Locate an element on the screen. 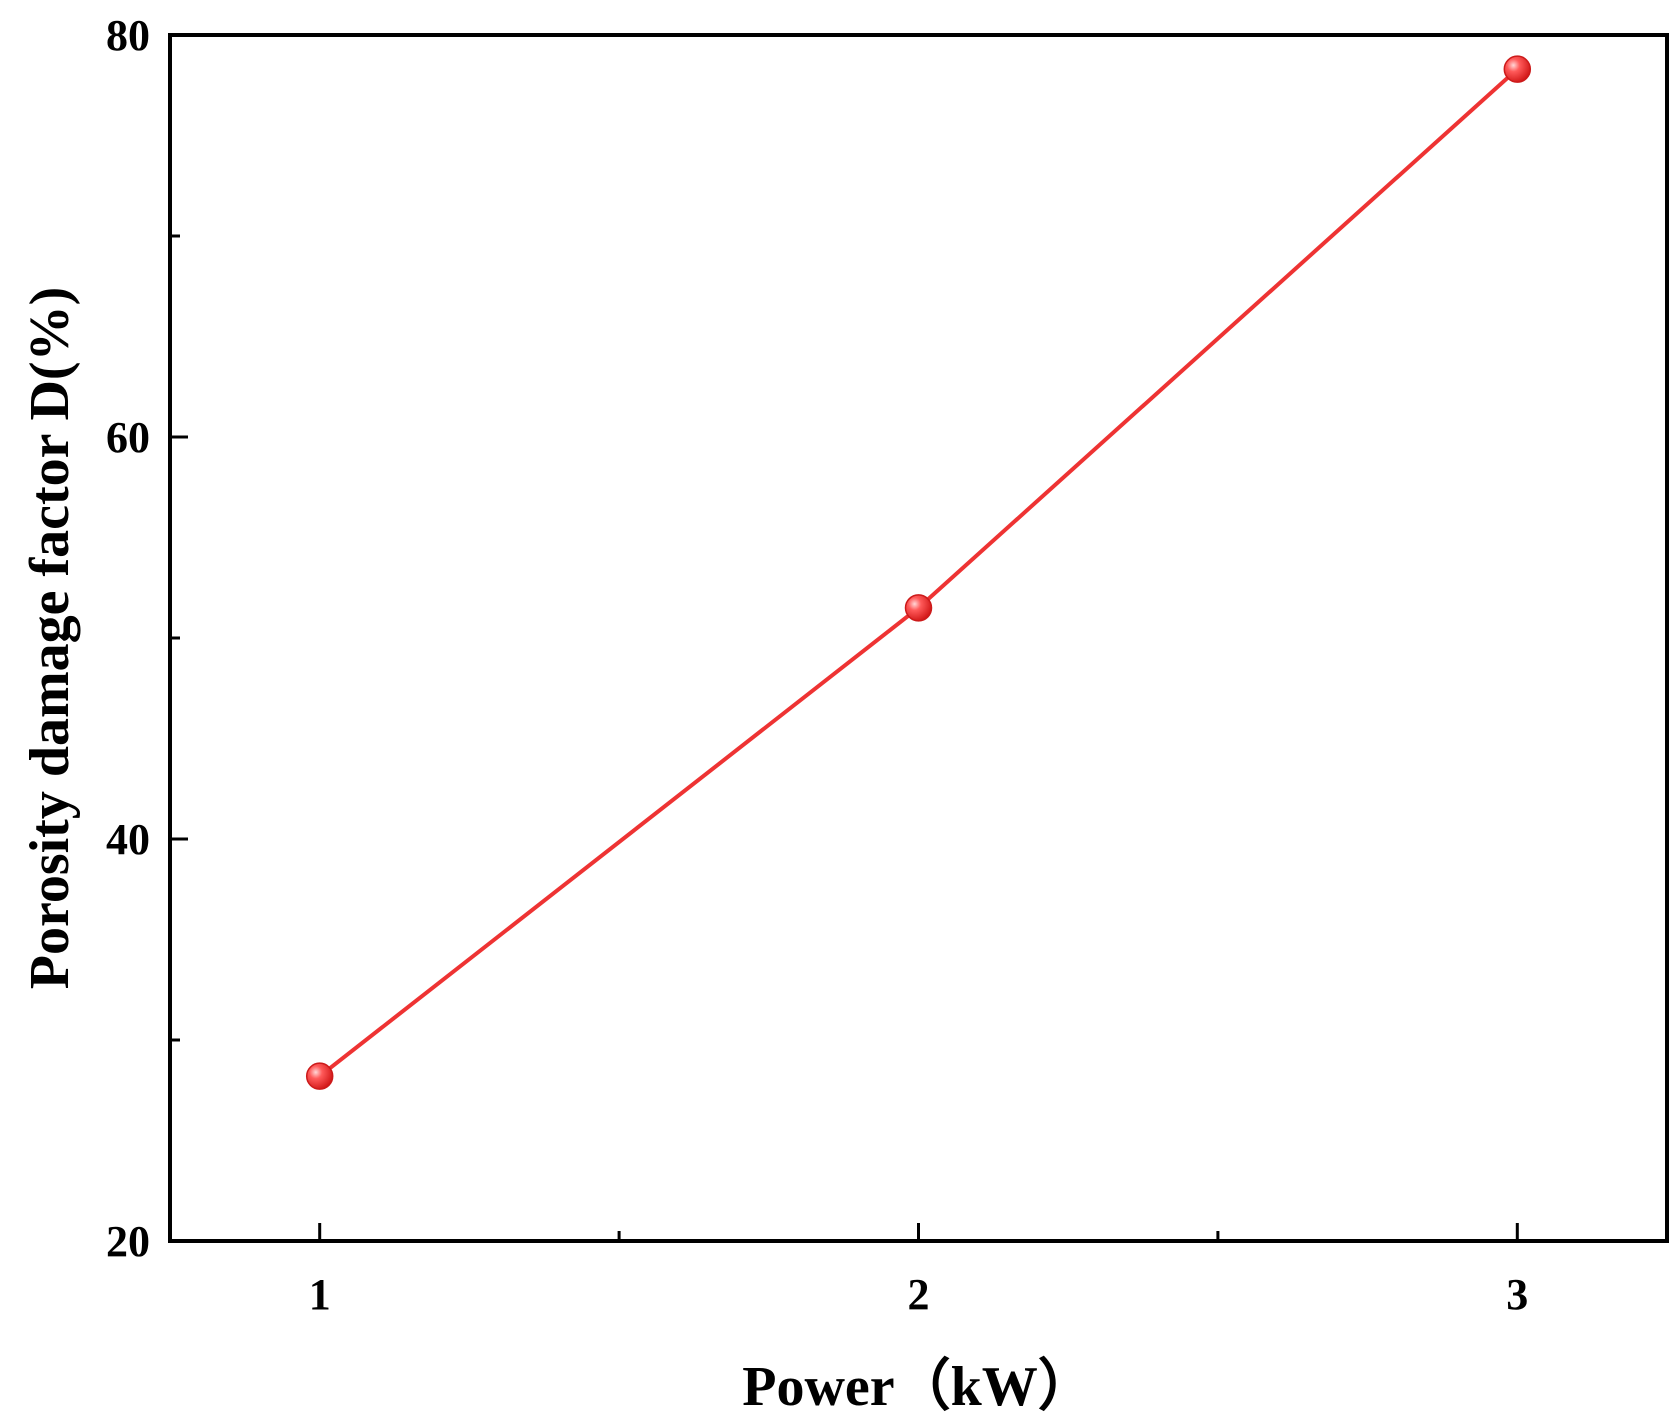  y-axis-tick-labels: 20 40 60 80 is located at coordinates (128, 638).